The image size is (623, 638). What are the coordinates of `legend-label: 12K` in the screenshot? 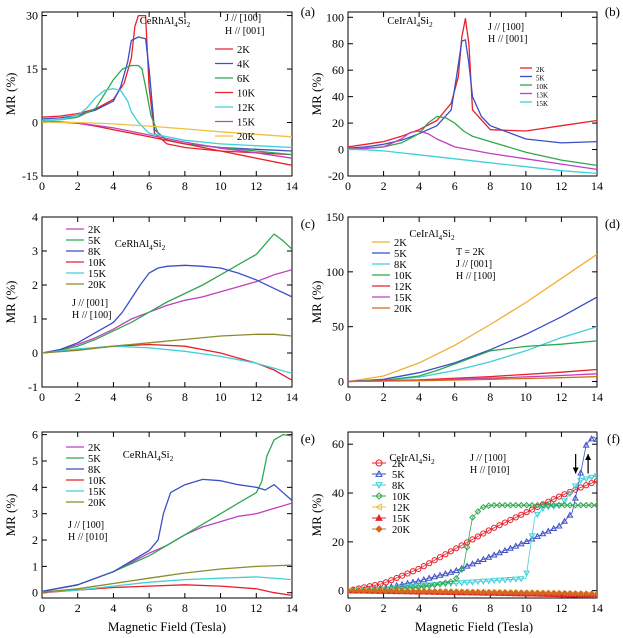 It's located at (401, 508).